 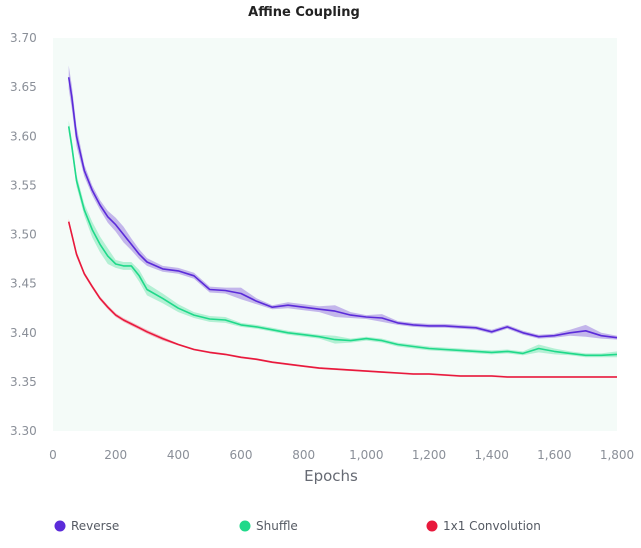 I want to click on y-tick-label: 3.65, so click(x=23, y=87).